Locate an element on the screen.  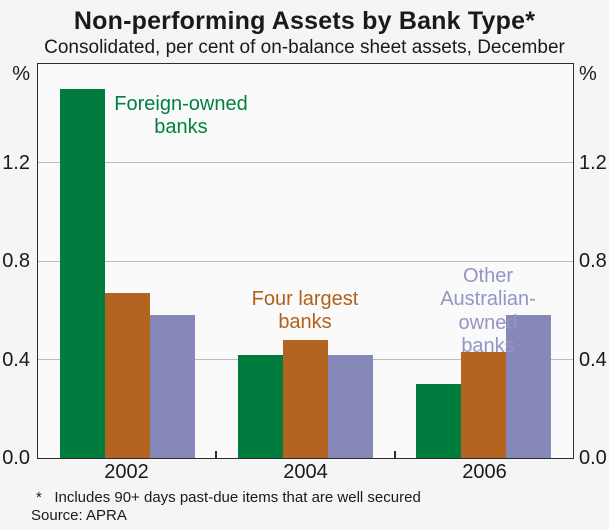
y-axis-left: % 0.0 0.4 0.8 1.2 is located at coordinates (15, 266).